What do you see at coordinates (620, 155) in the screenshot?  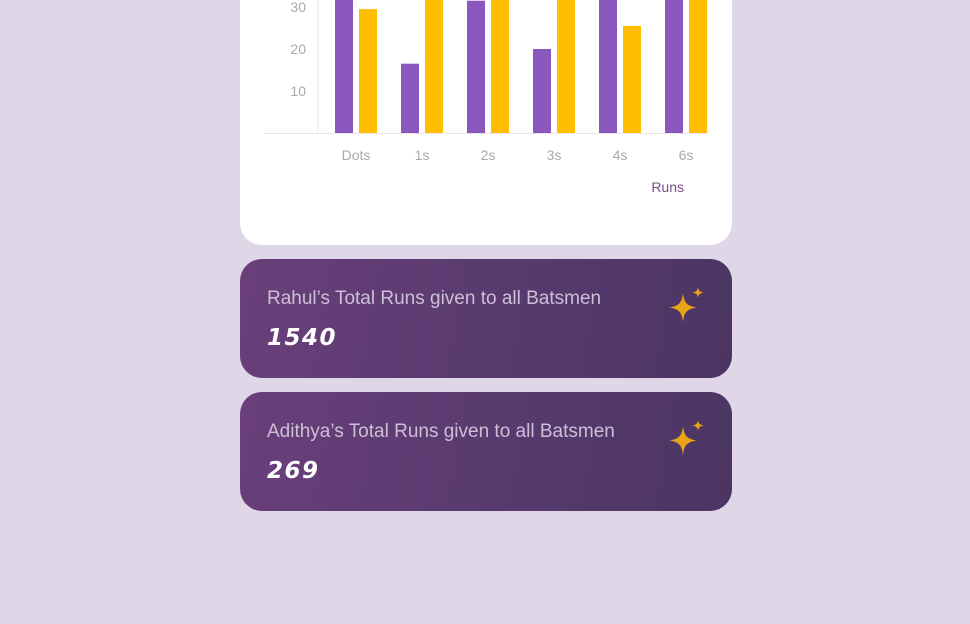 I see `x-tick-label-4s: 4s` at bounding box center [620, 155].